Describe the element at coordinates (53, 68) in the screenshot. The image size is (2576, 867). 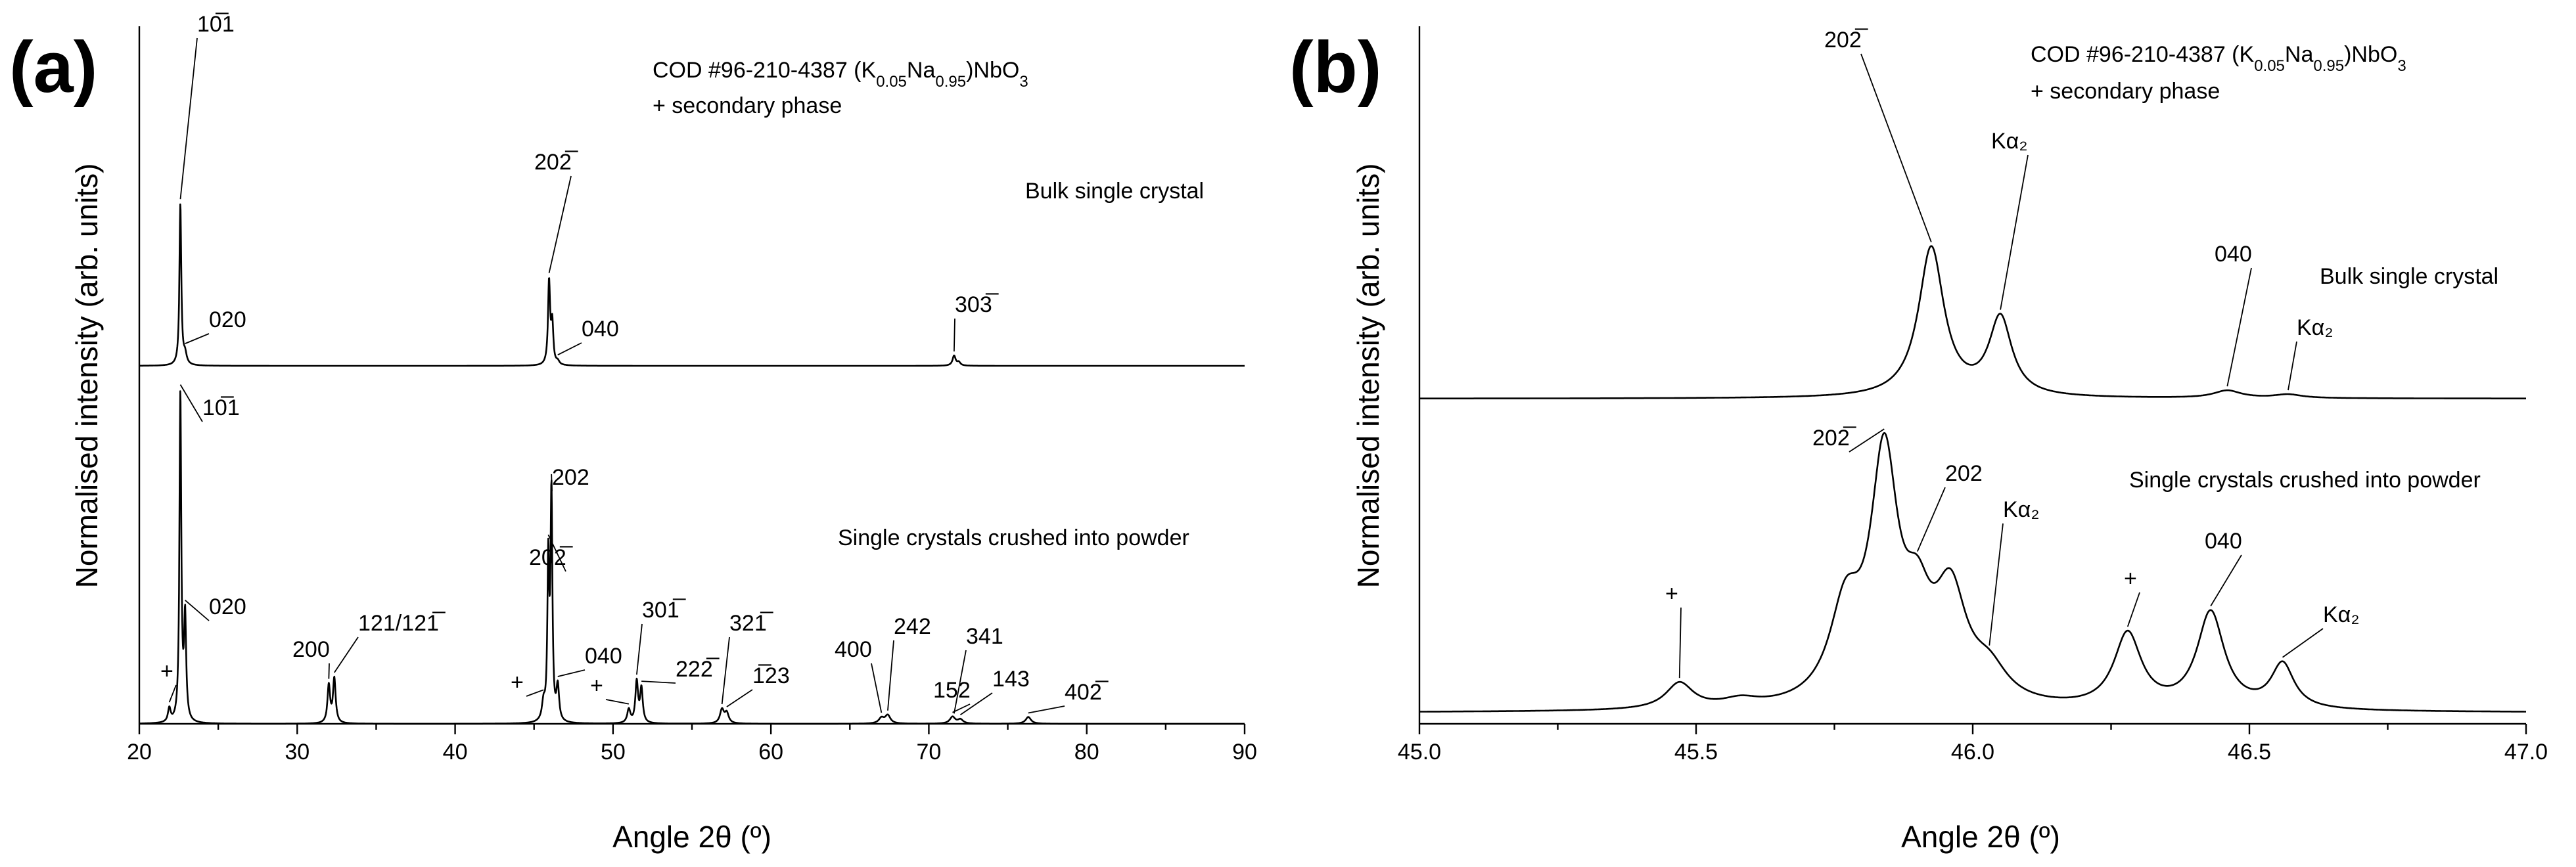
I see `panel-a-label: (a)` at that location.